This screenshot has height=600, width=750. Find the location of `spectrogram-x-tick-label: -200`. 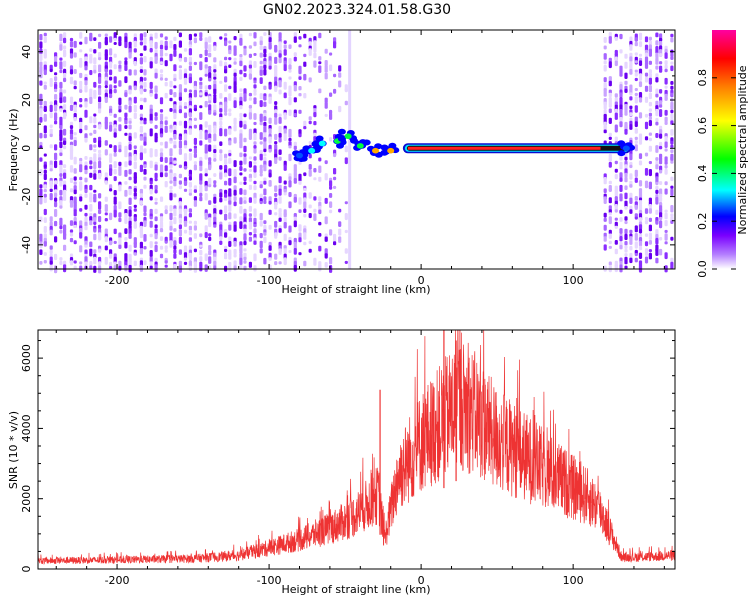

spectrogram-x-tick-label: -200 is located at coordinates (117, 280).